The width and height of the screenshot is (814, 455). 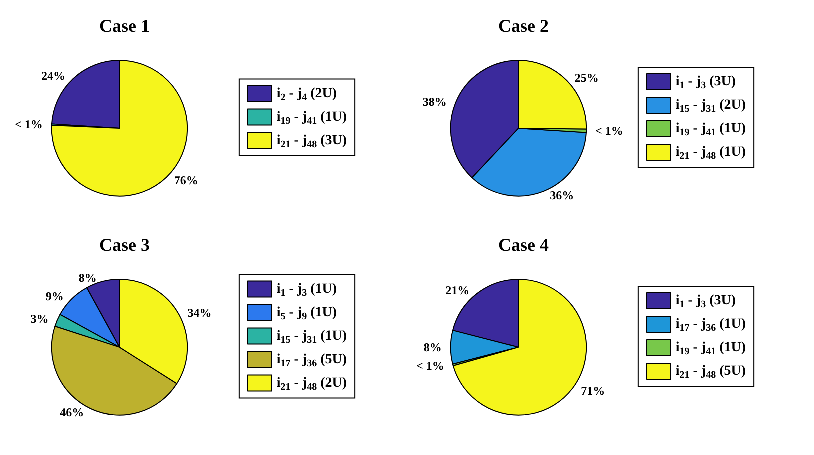 I want to click on data-label: 76%, so click(x=186, y=180).